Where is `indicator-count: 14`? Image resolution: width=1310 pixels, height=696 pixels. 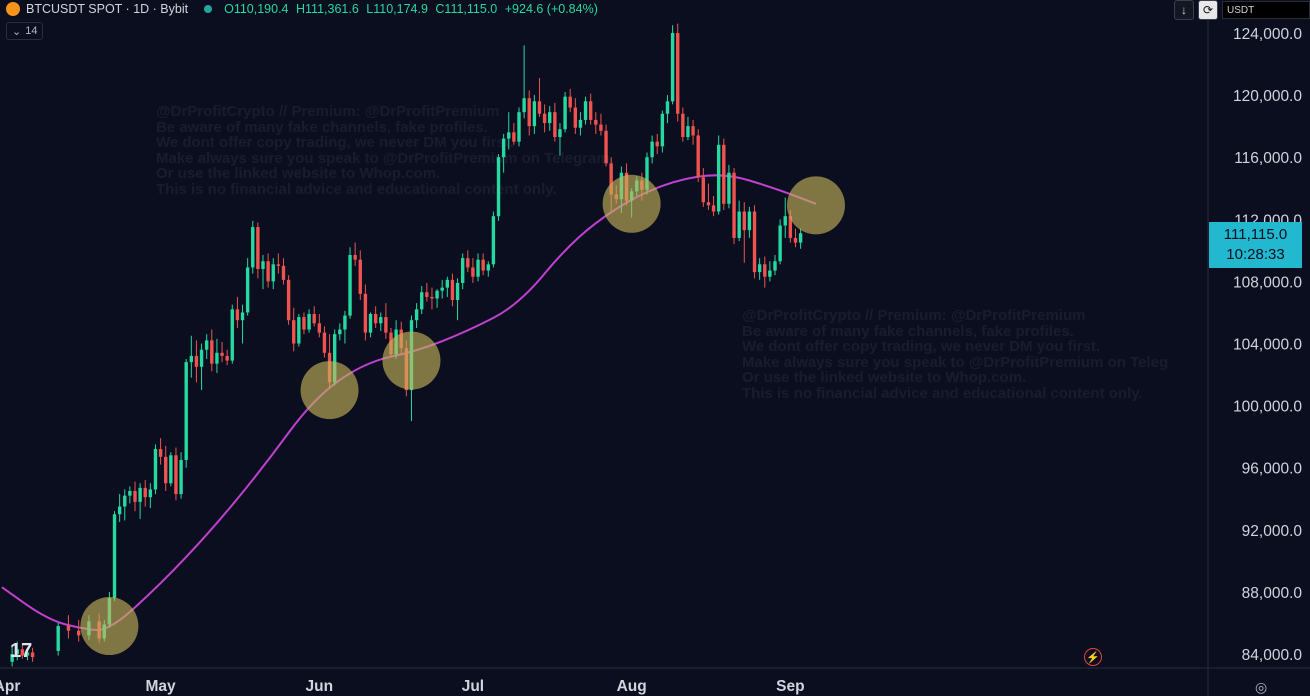 indicator-count: 14 is located at coordinates (31, 31).